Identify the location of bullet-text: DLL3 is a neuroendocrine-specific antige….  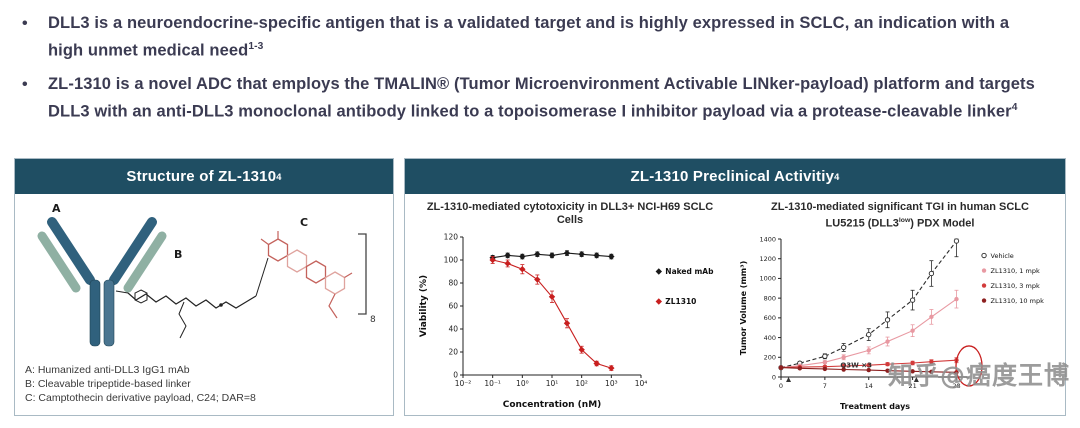
(529, 37).